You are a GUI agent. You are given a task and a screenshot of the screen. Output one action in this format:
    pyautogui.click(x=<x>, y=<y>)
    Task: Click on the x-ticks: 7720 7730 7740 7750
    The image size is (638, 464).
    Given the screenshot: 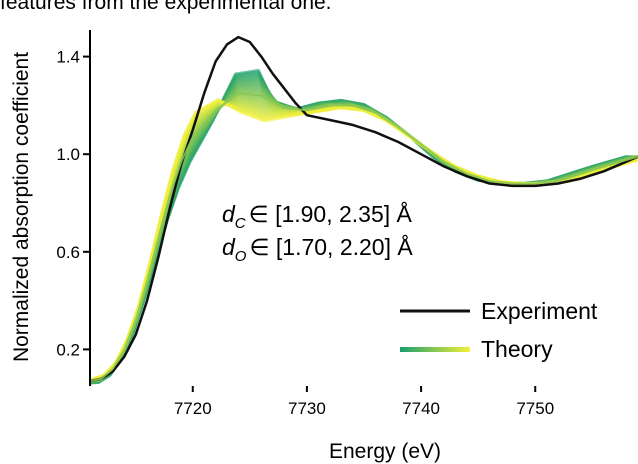 What is the action you would take?
    pyautogui.click(x=364, y=402)
    